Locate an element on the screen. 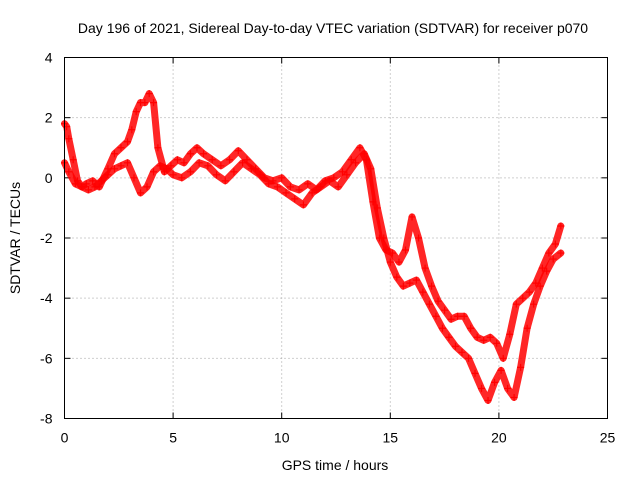 Image resolution: width=640 pixels, height=480 pixels. x-tick-label: 20 is located at coordinates (499, 438).